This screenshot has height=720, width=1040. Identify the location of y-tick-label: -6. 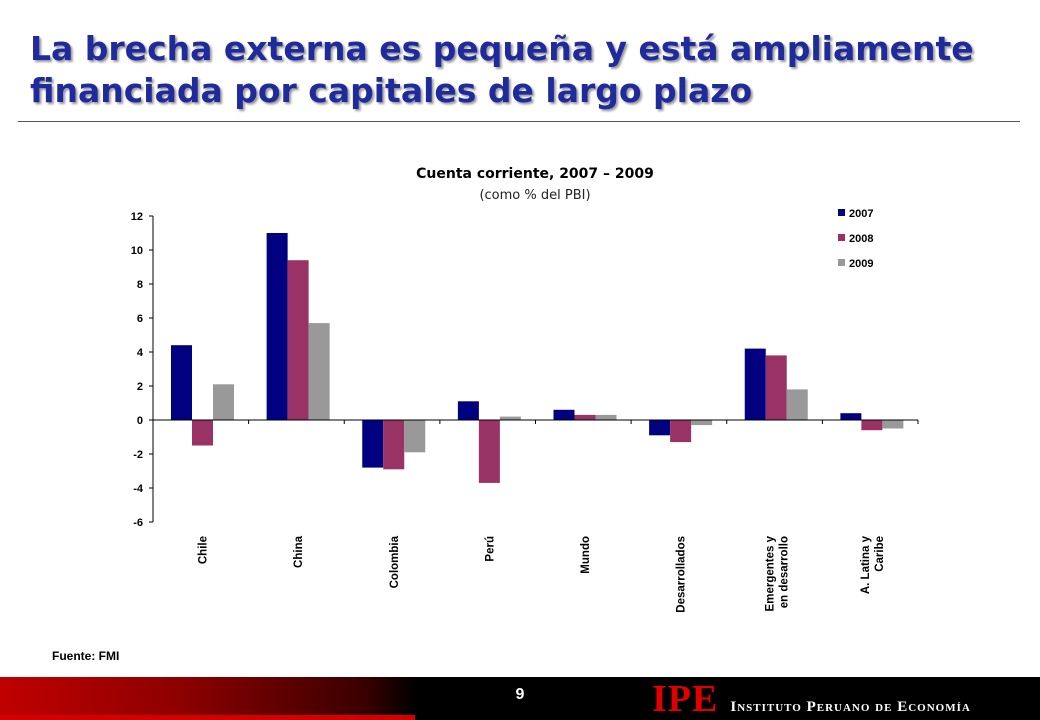
(138, 523).